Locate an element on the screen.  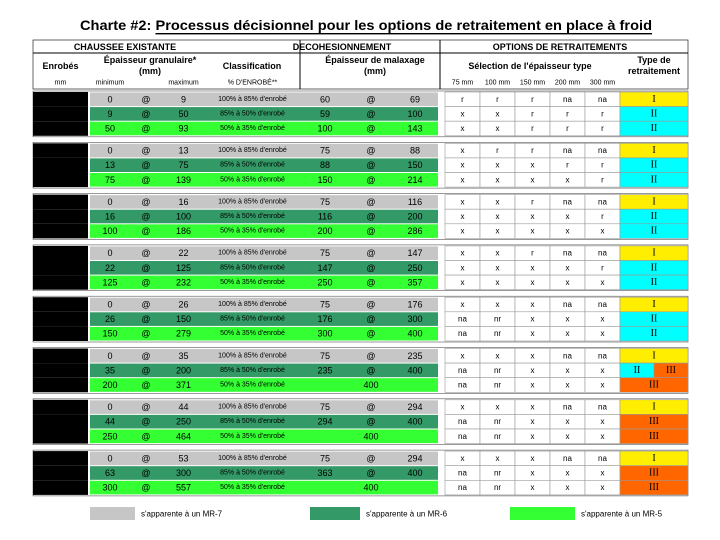
granular-max: 100 is located at coordinates (183, 217).